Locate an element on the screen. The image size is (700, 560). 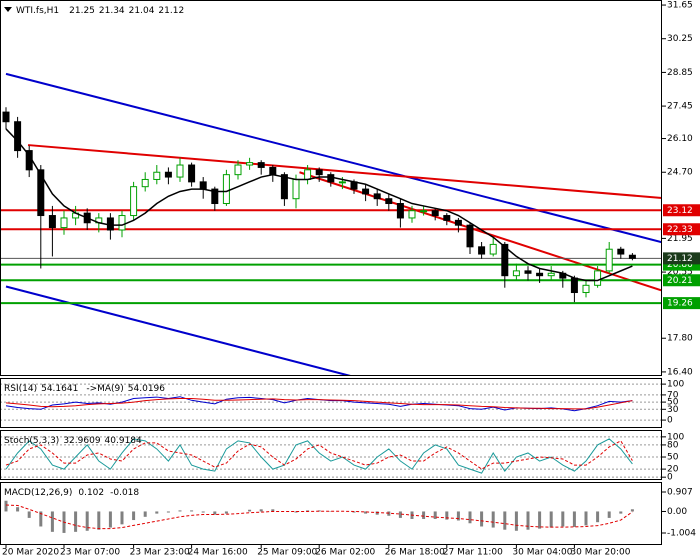
level-label: 20.86 is located at coordinates (680, 265).